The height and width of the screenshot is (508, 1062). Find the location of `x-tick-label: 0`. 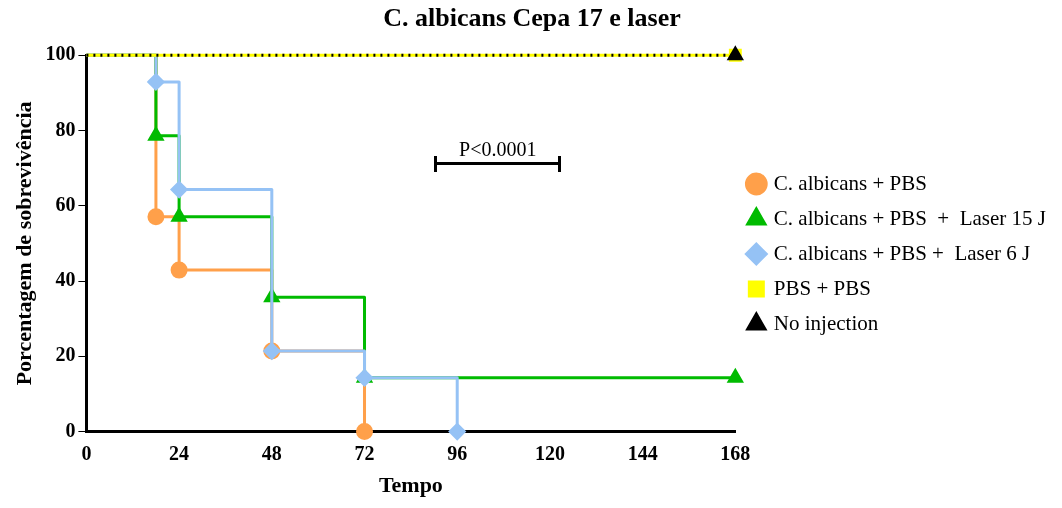

x-tick-label: 0 is located at coordinates (86, 452).